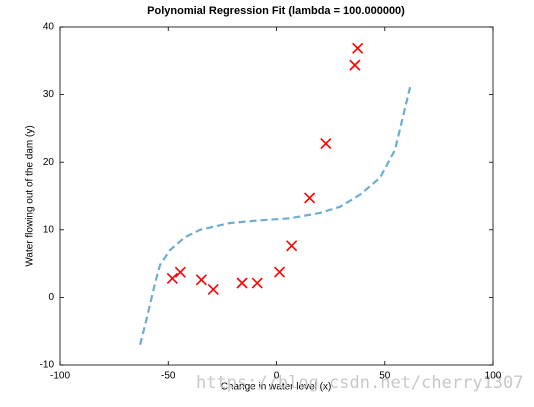  I want to click on y-tick-label: 40, so click(49, 27).